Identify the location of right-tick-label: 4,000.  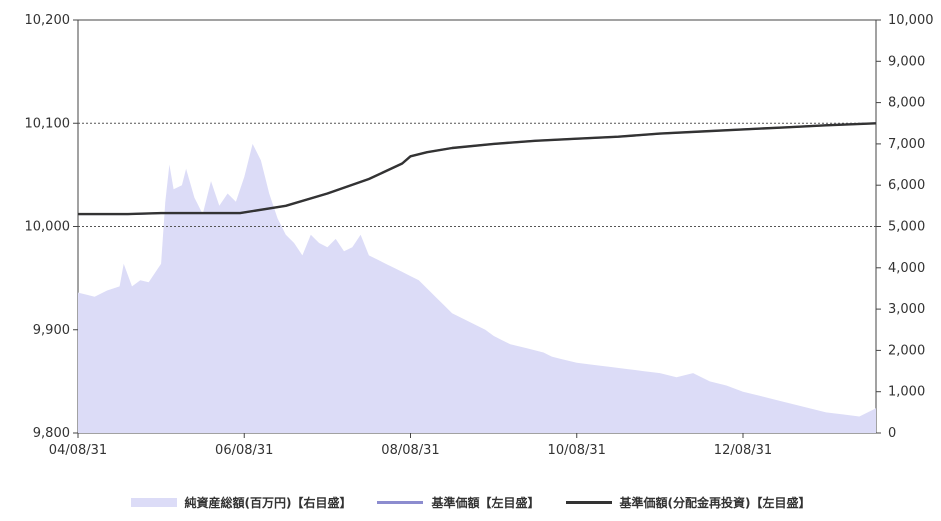
(906, 268).